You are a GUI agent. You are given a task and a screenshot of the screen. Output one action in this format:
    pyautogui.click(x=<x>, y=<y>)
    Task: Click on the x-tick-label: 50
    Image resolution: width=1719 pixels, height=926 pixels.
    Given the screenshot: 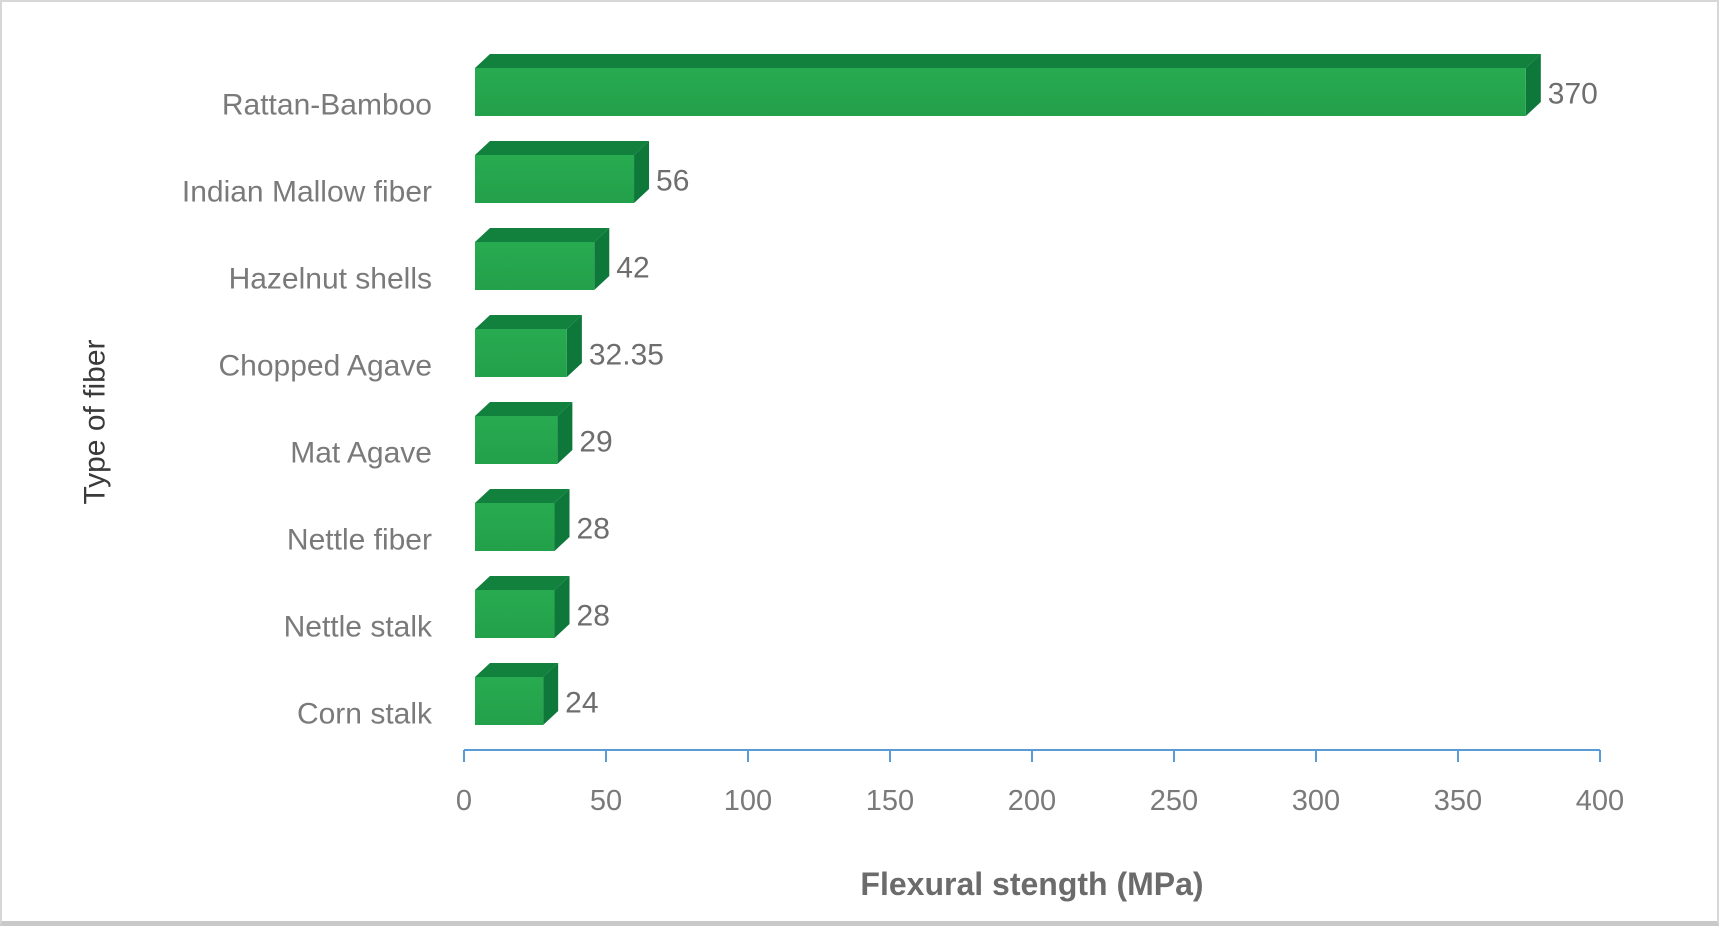 What is the action you would take?
    pyautogui.click(x=606, y=801)
    